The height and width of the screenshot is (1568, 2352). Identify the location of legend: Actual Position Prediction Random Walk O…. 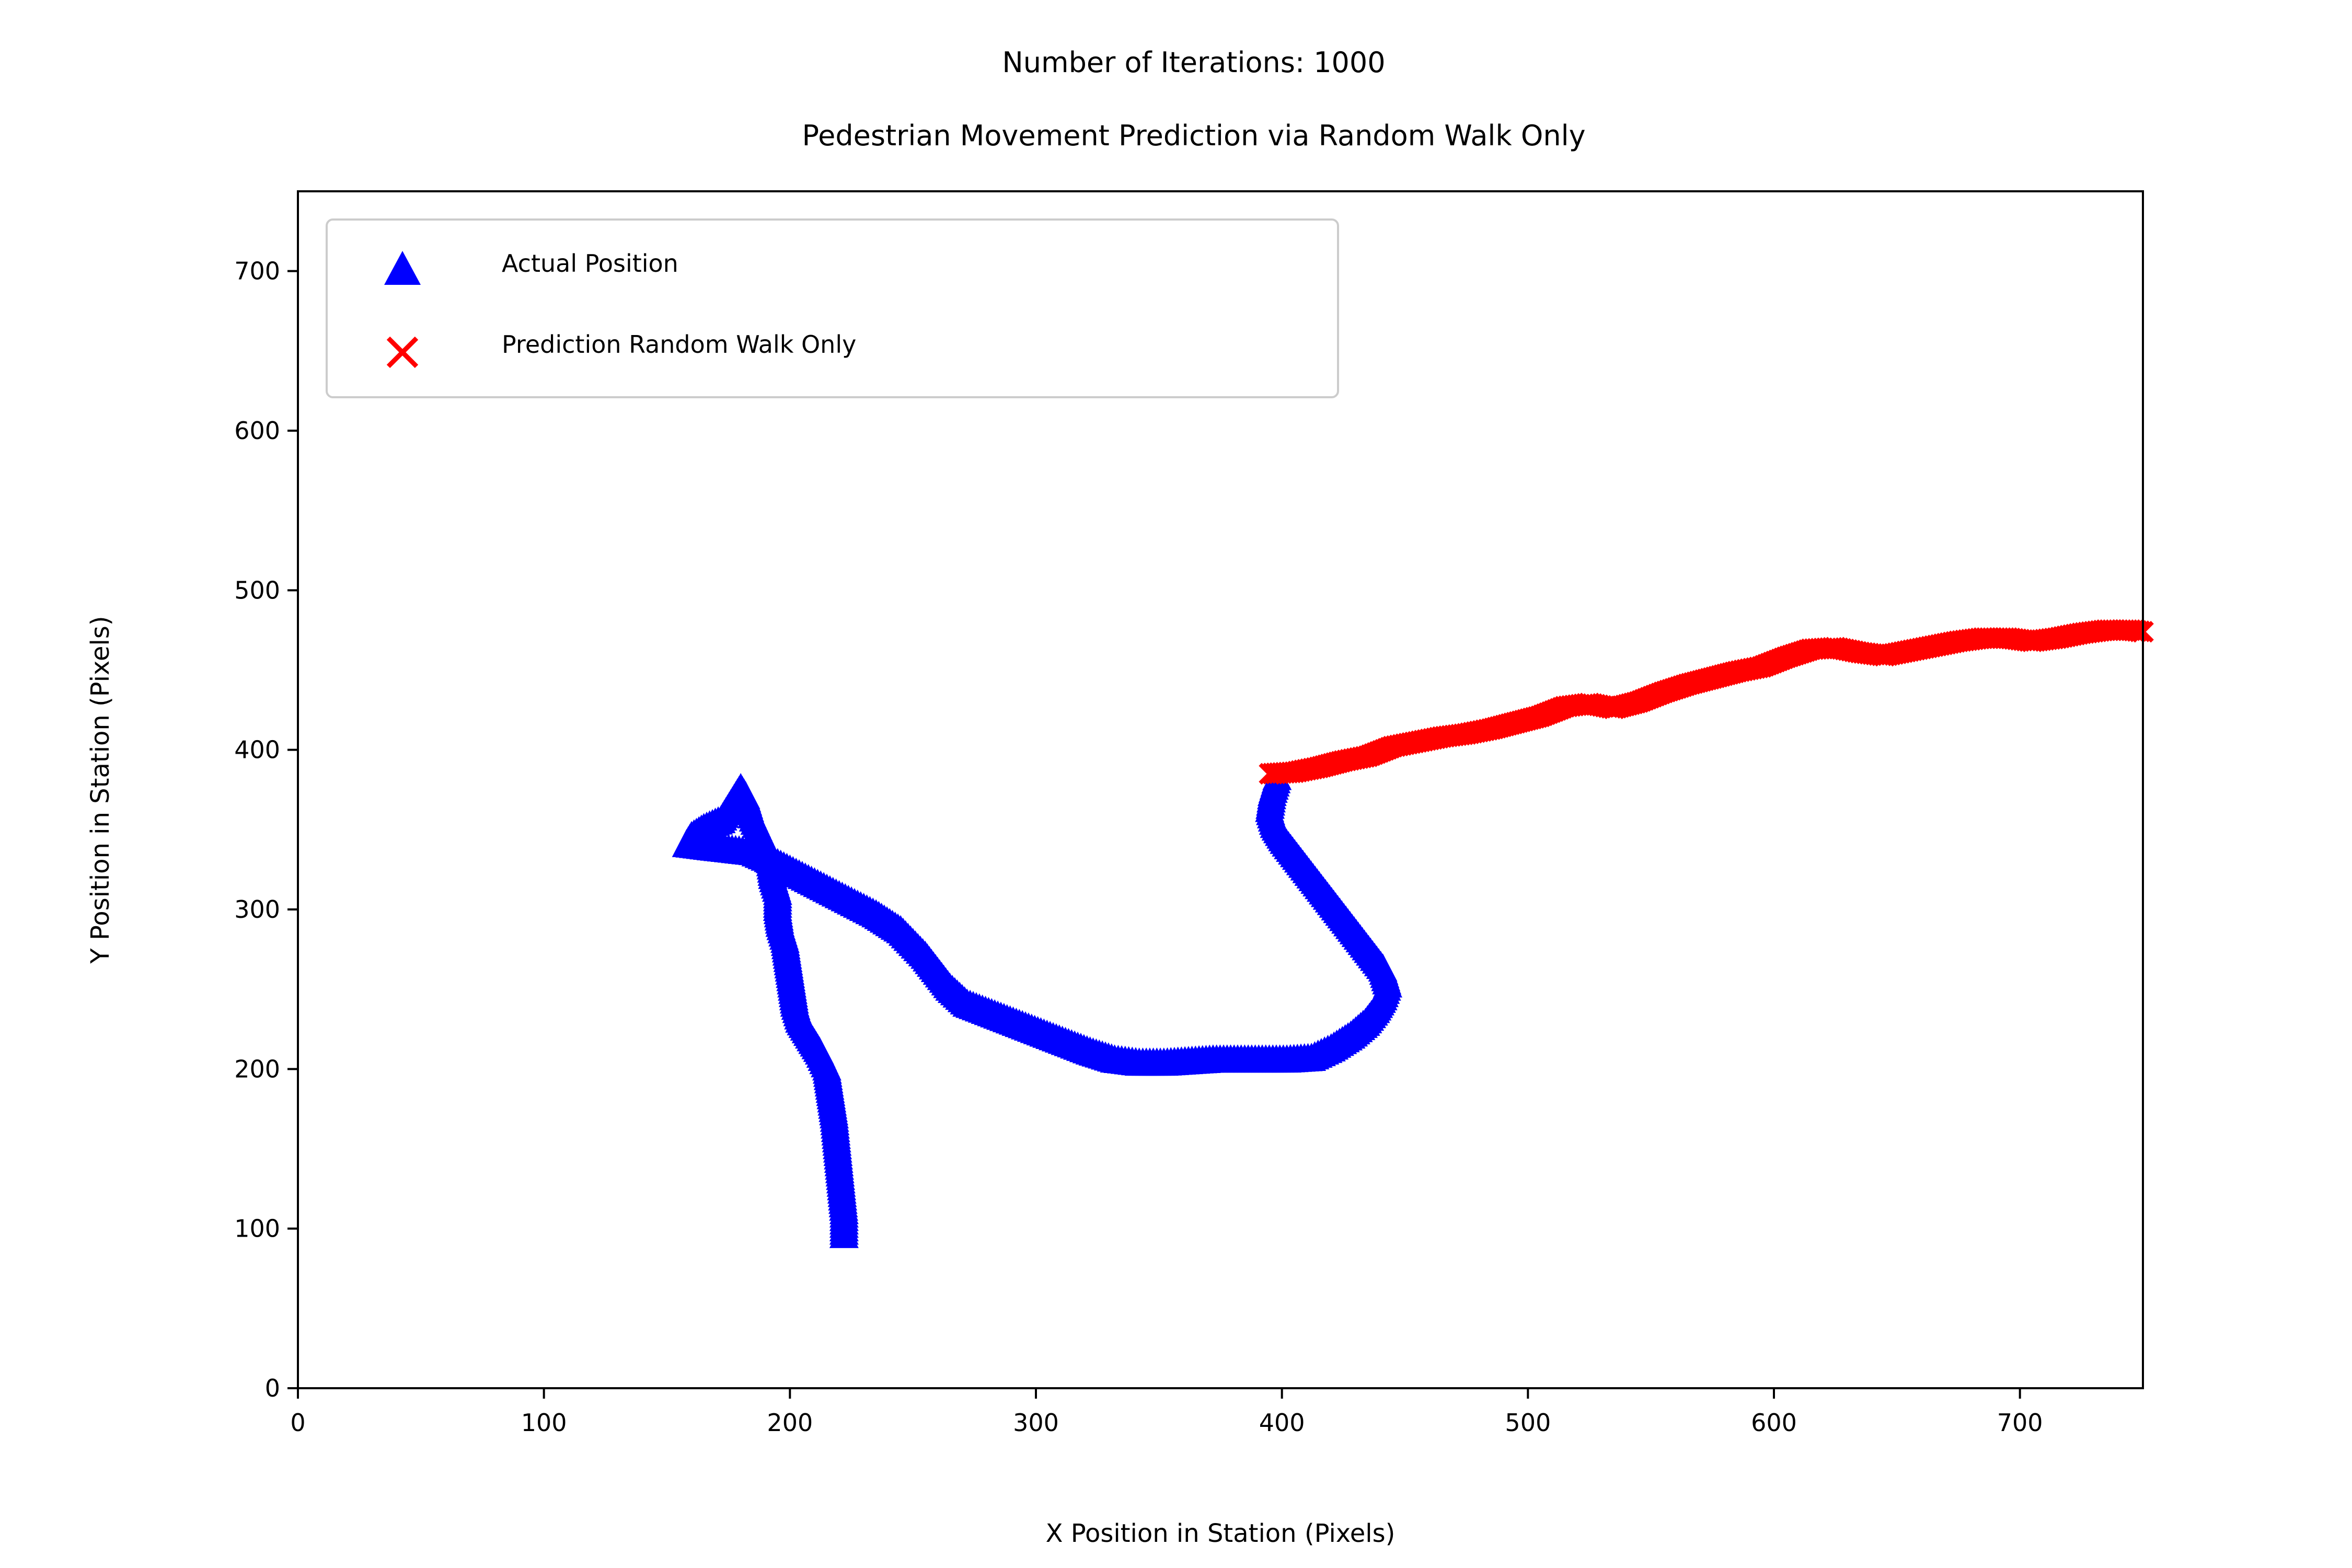
(832, 308).